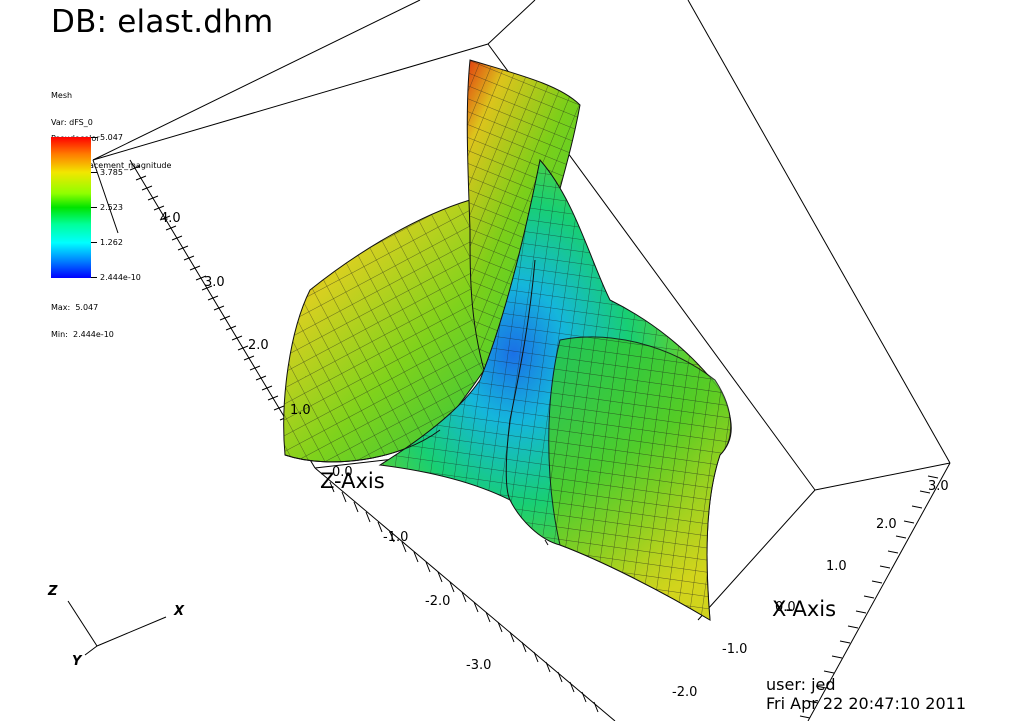 This screenshot has width=1024, height=721. I want to click on max-readout: Max: 5.047, so click(75, 307).